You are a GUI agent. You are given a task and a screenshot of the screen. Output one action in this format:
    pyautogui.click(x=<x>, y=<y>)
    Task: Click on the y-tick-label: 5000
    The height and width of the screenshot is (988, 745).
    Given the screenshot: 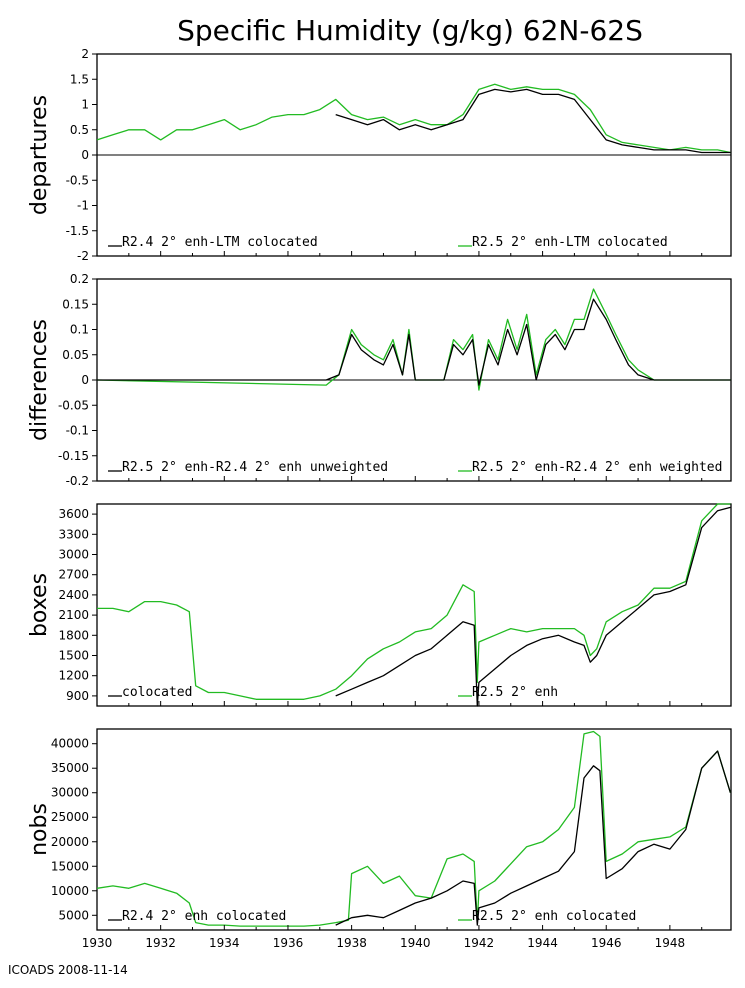 What is the action you would take?
    pyautogui.click(x=73, y=915)
    